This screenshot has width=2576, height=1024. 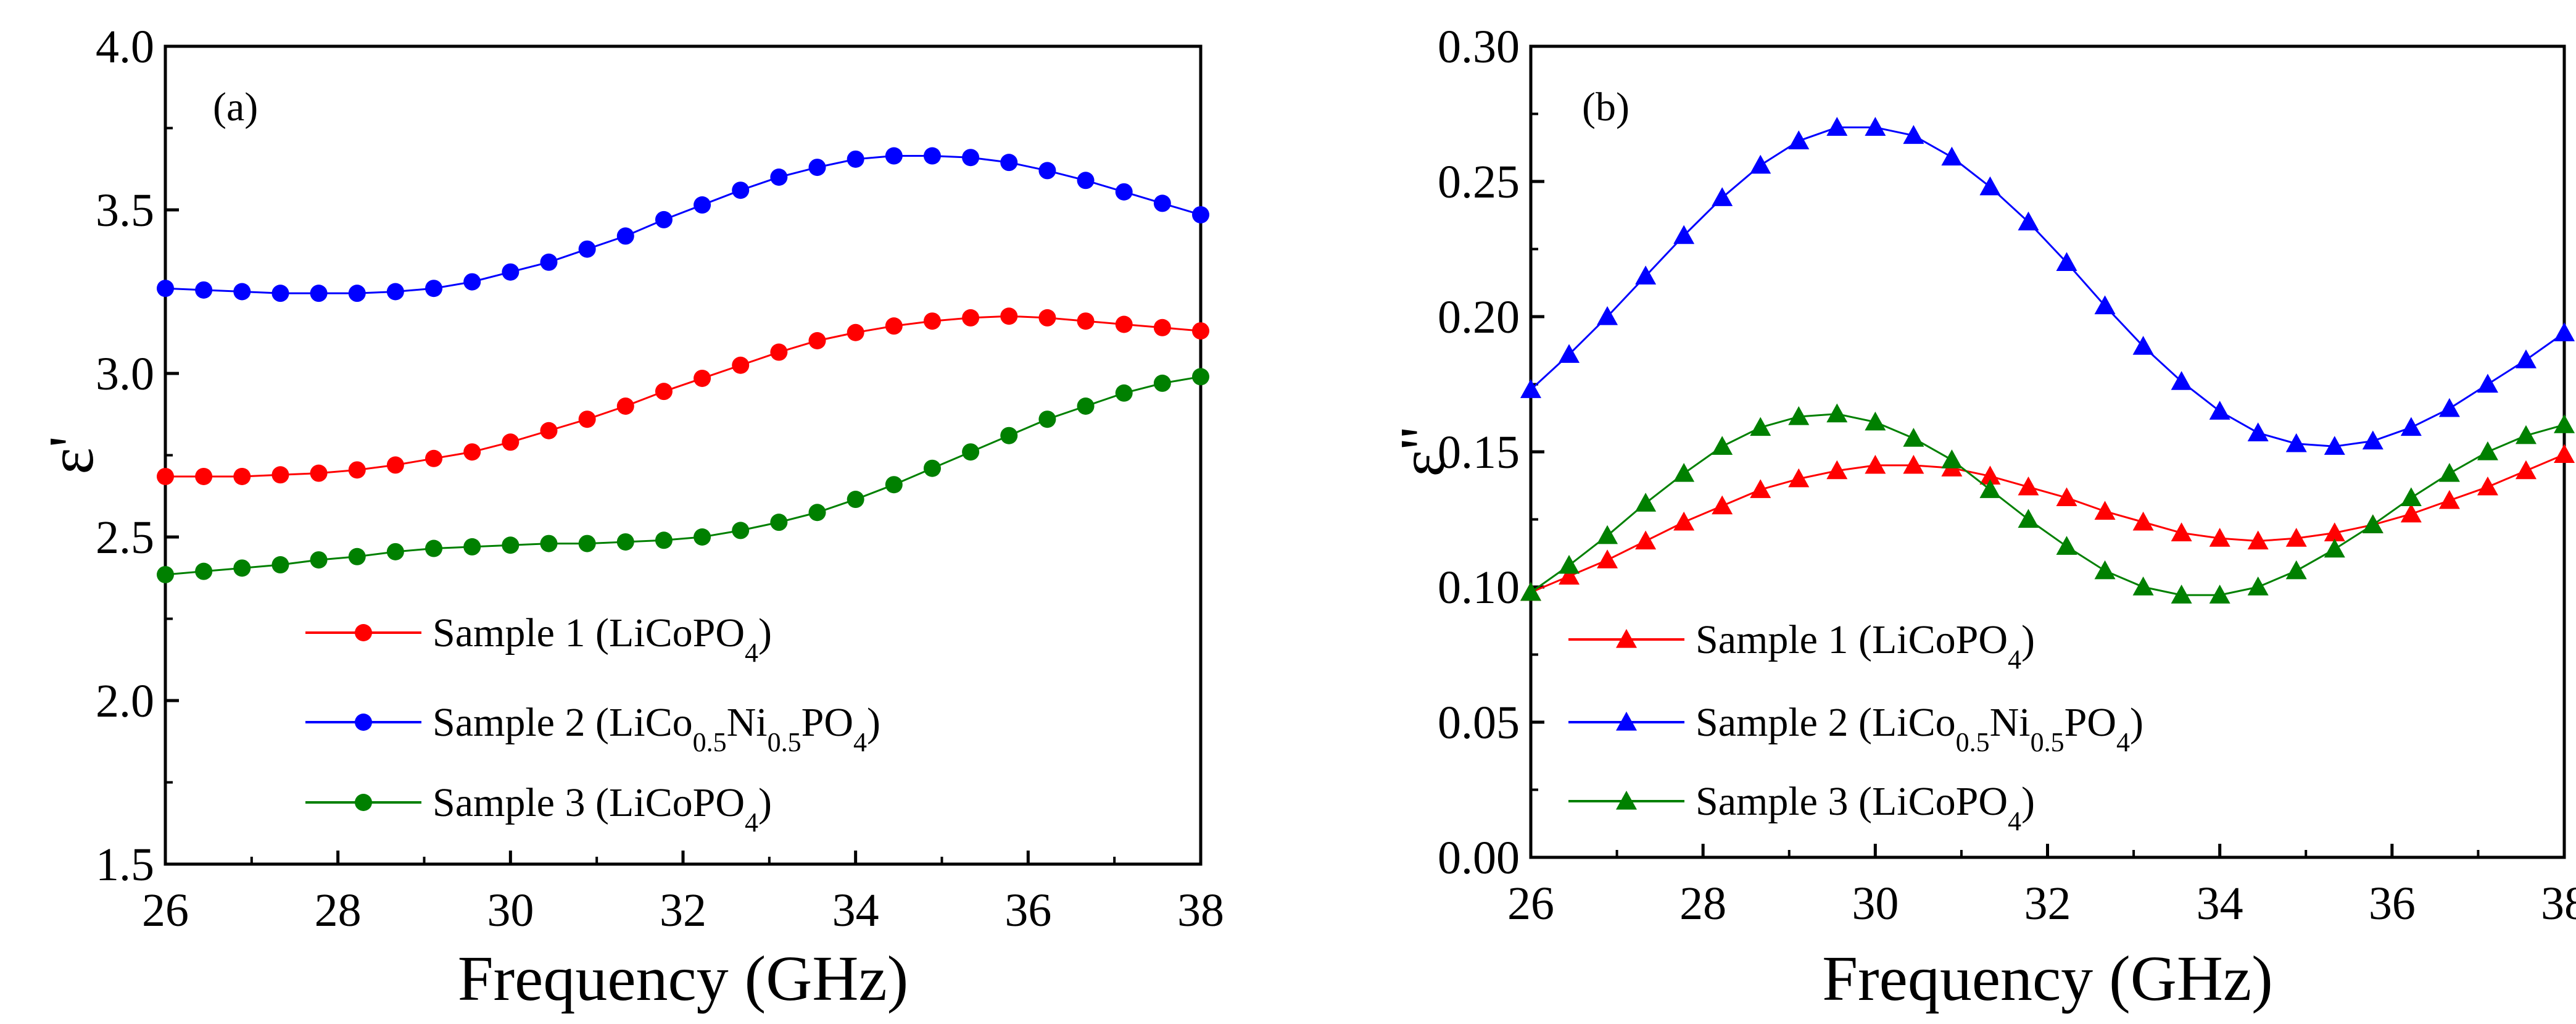 I want to click on x-axis-title: Frequency (GHz), so click(x=684, y=978).